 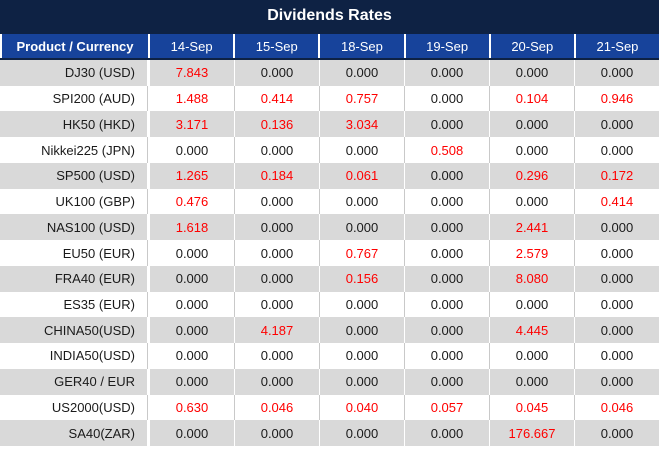 I want to click on product-cell: Nikkei225 (JPN), so click(x=74, y=150).